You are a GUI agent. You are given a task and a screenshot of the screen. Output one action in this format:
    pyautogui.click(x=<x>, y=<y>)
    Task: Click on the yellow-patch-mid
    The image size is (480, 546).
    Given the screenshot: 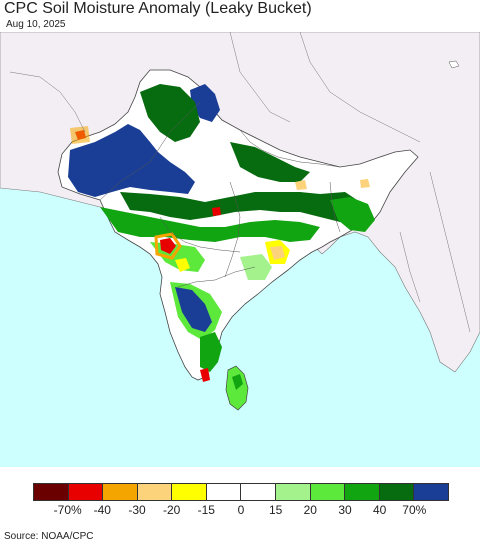 What is the action you would take?
    pyautogui.click(x=182, y=265)
    